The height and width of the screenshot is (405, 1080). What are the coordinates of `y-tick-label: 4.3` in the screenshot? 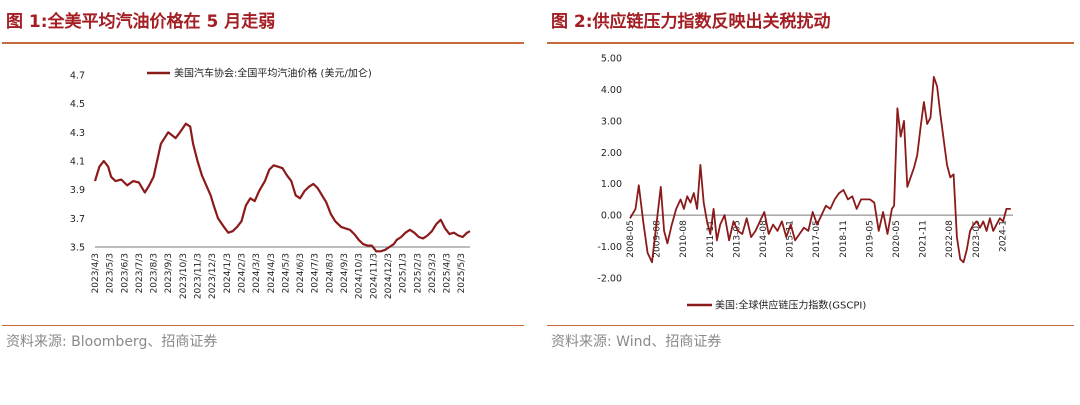 It's located at (77, 133).